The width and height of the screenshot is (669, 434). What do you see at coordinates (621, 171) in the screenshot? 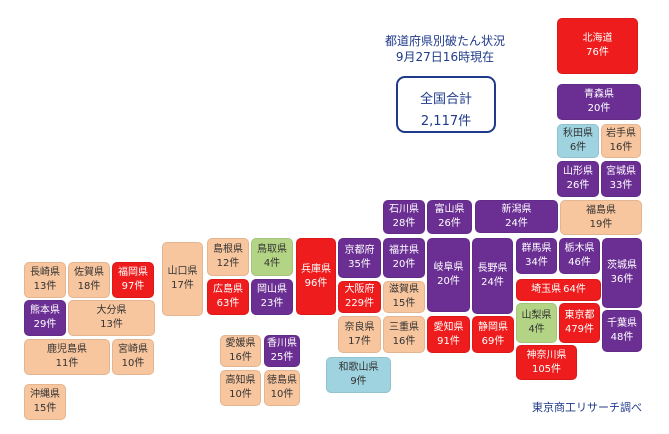
I see `pref-name-label: 宮城県` at bounding box center [621, 171].